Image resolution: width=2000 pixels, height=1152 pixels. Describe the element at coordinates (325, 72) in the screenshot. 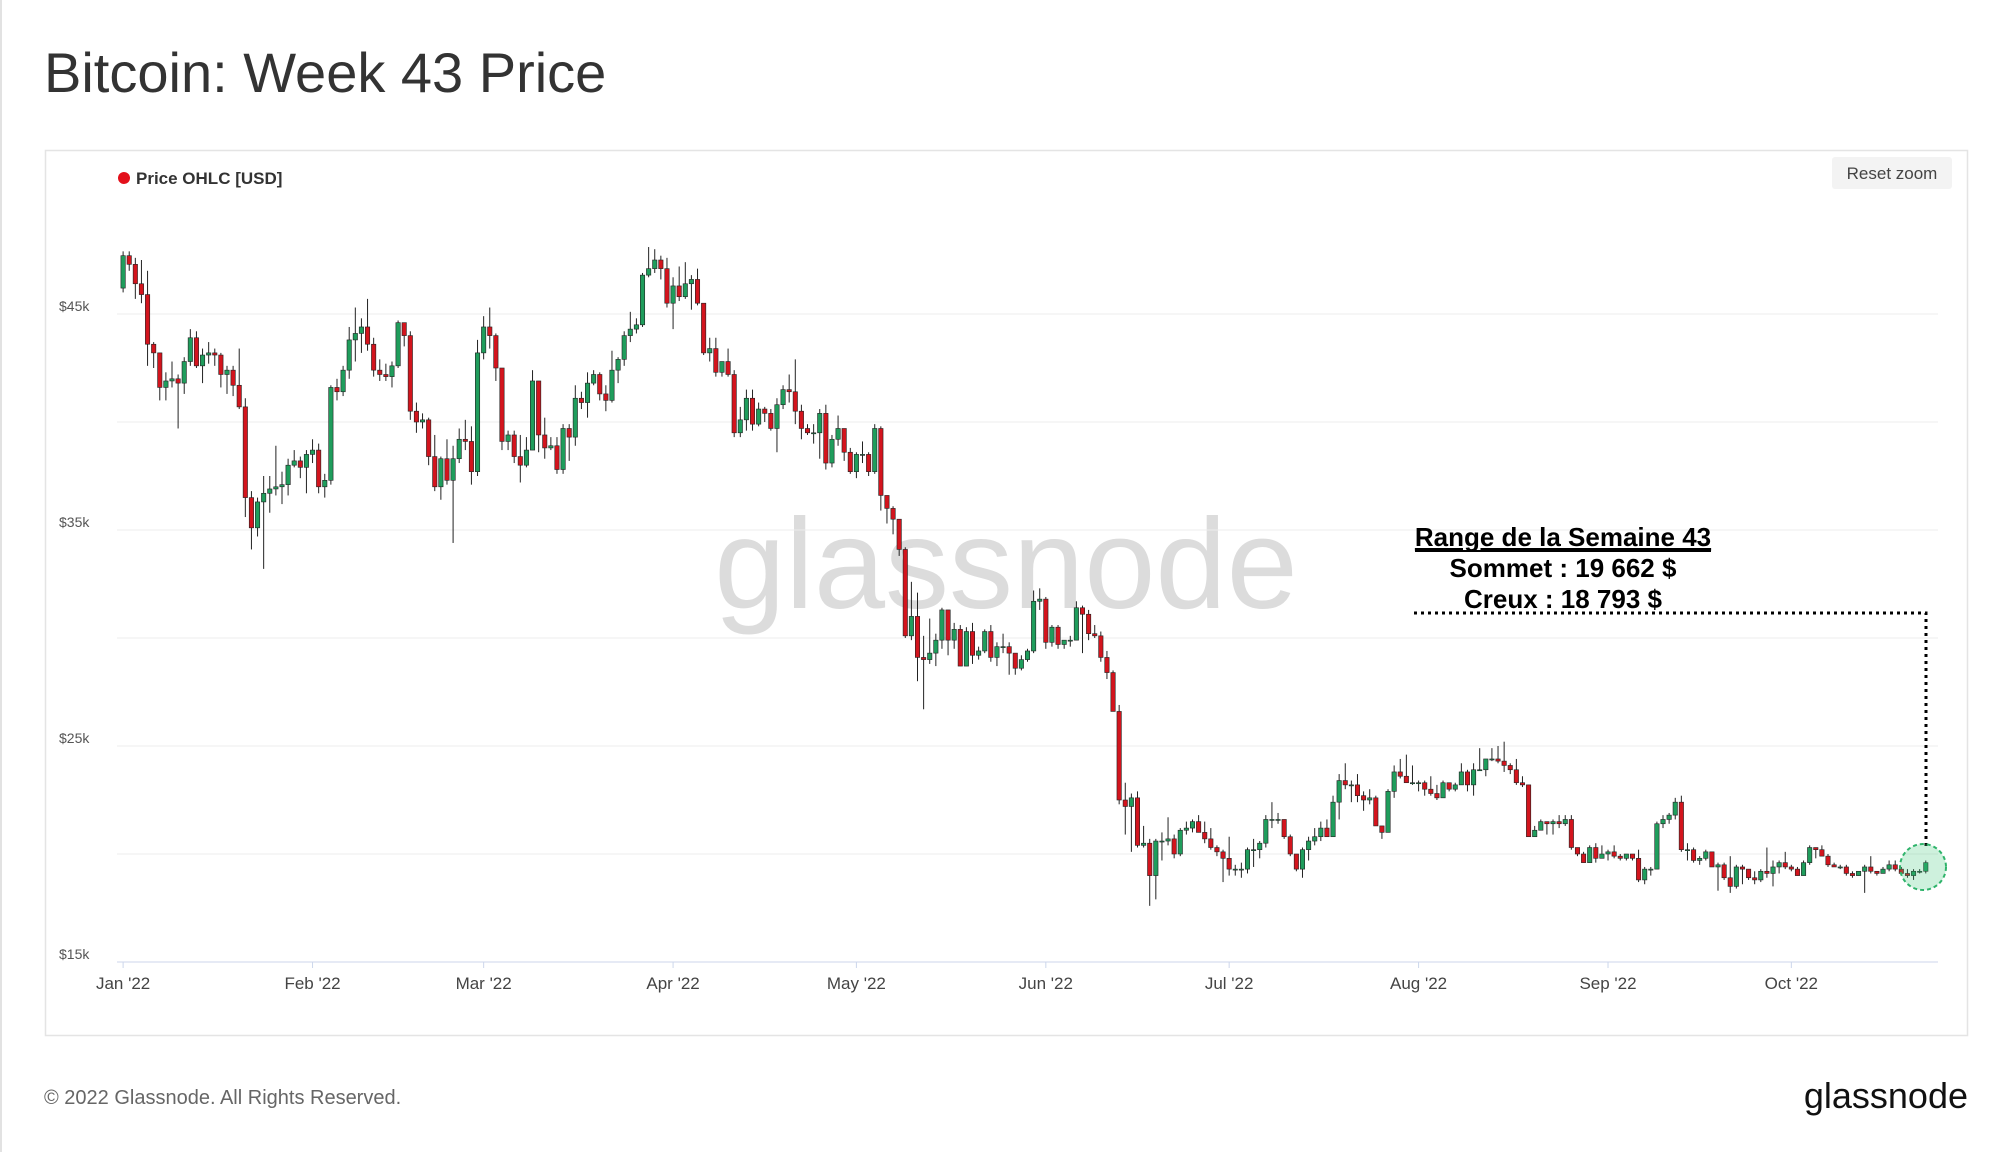

I see `page-title: Bitcoin: Week 43 Price` at that location.